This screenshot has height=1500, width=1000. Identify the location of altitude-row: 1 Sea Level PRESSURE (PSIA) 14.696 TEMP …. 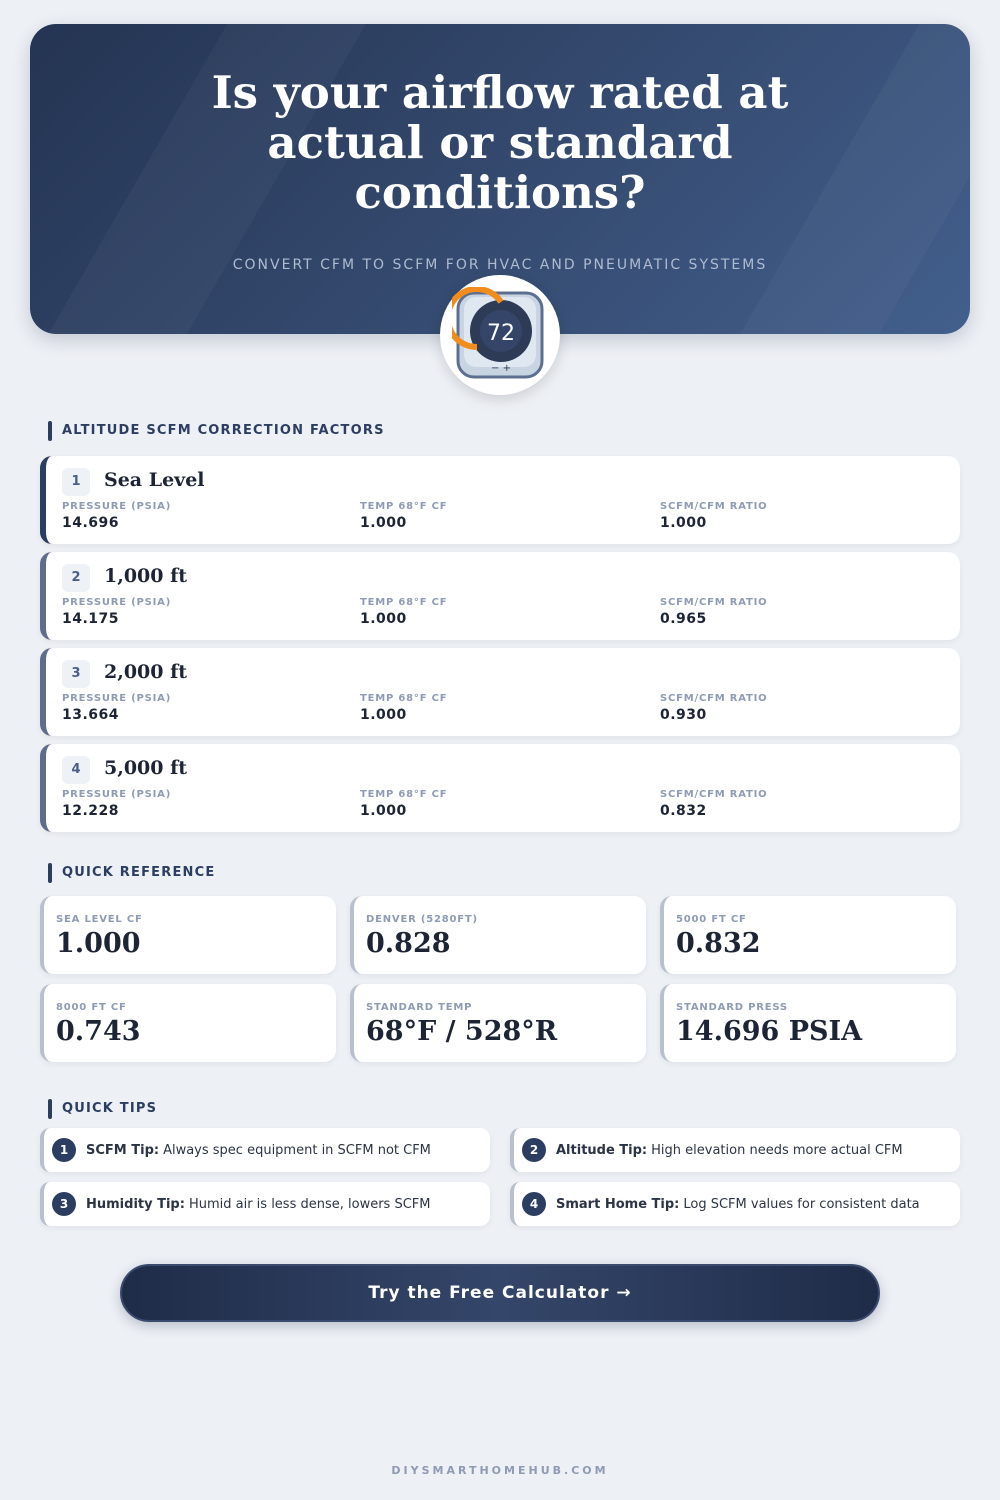
(500, 500).